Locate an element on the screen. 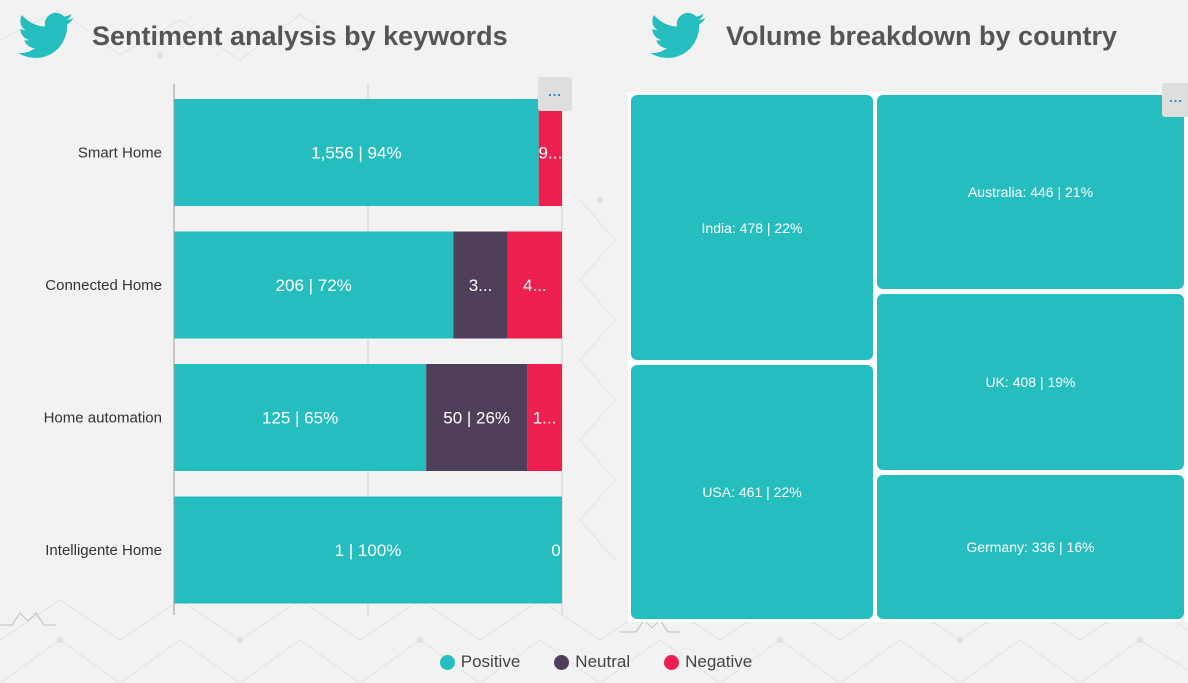 This screenshot has height=683, width=1188. treemap-cell-label: Australia: 446 | 21% is located at coordinates (1030, 192).